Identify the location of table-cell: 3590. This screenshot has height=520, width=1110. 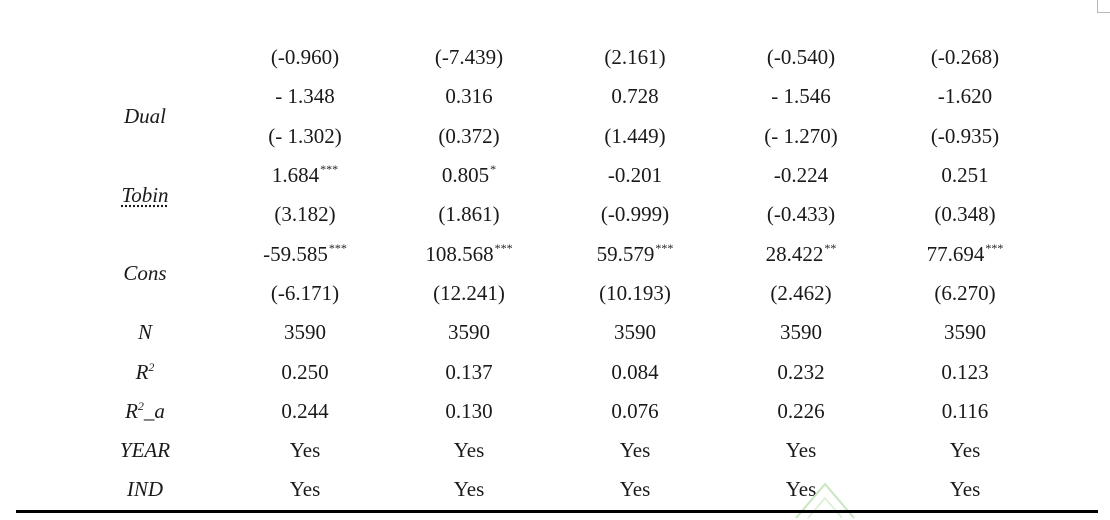
(469, 332).